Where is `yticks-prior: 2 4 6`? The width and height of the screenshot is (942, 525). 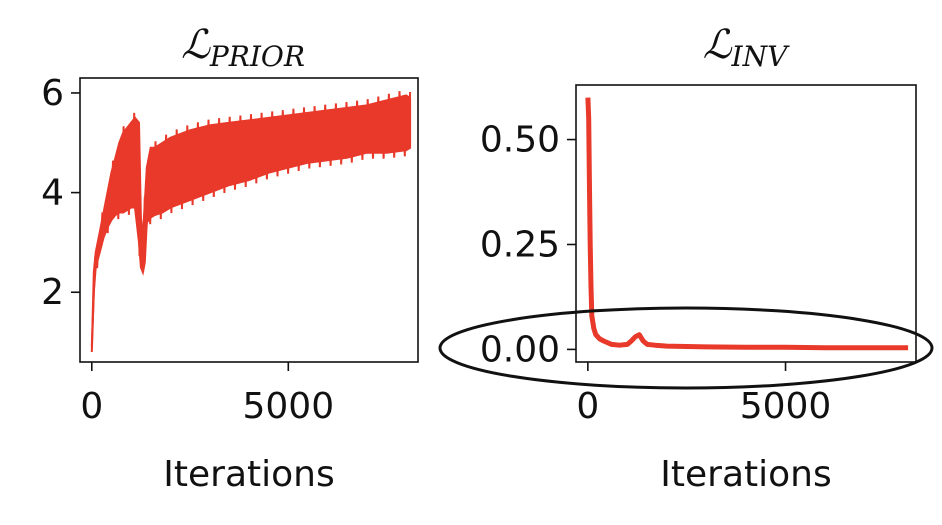
yticks-prior: 2 4 6 is located at coordinates (60, 193).